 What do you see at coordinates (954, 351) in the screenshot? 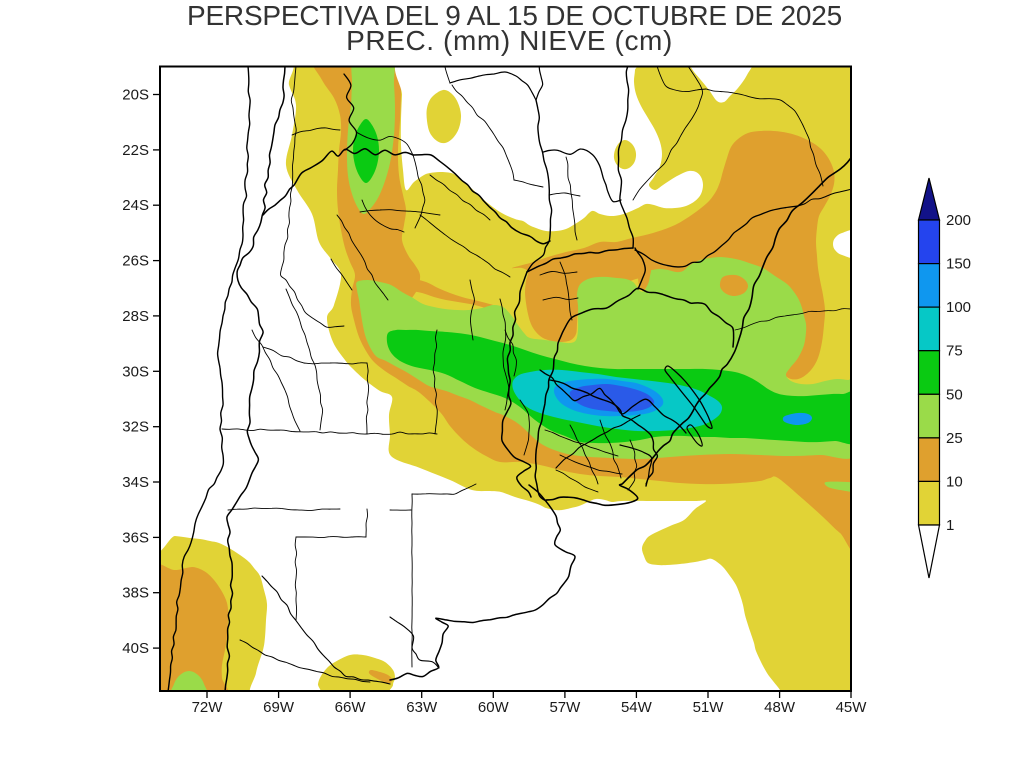
I see `svg-text: 75` at bounding box center [954, 351].